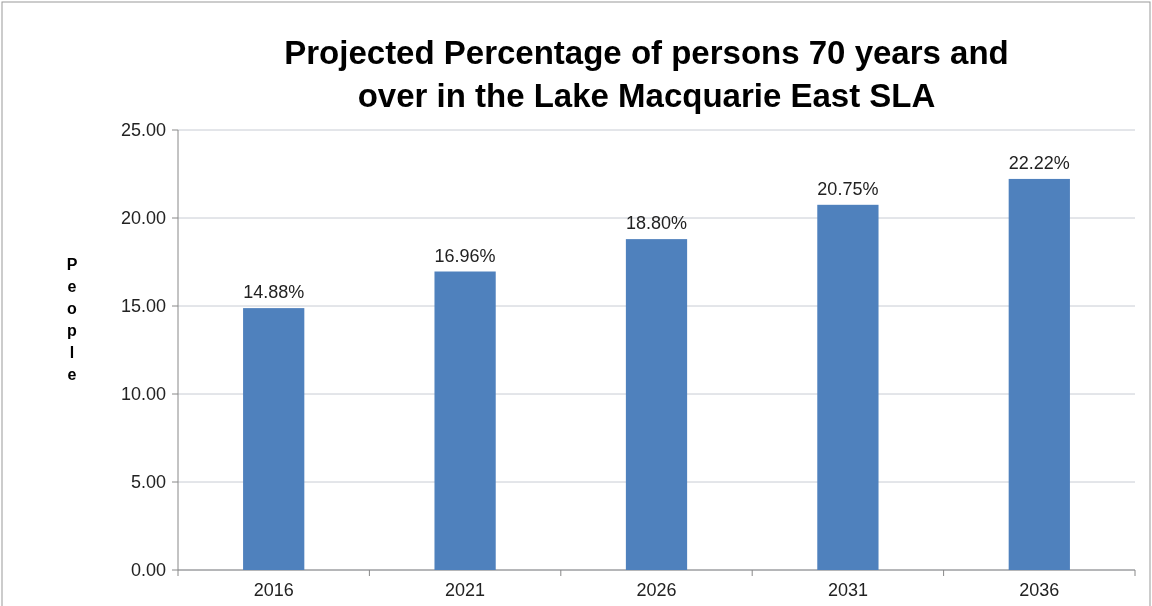 The width and height of the screenshot is (1152, 606). Describe the element at coordinates (465, 255) in the screenshot. I see `data-label: 16.96%` at that location.